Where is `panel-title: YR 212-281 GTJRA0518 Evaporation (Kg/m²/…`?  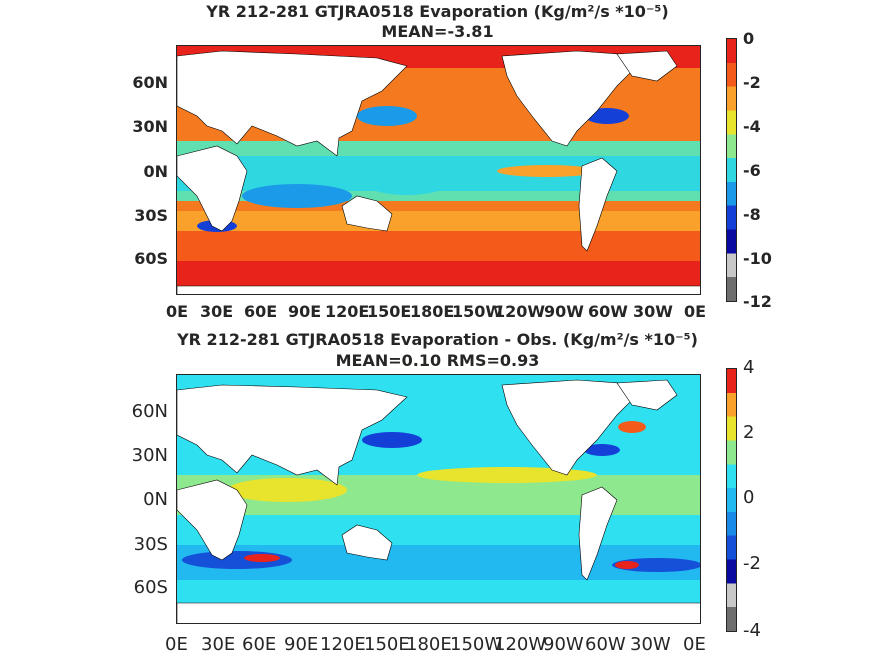 panel-title: YR 212-281 GTJRA0518 Evaporation (Kg/m²/… is located at coordinates (437, 11).